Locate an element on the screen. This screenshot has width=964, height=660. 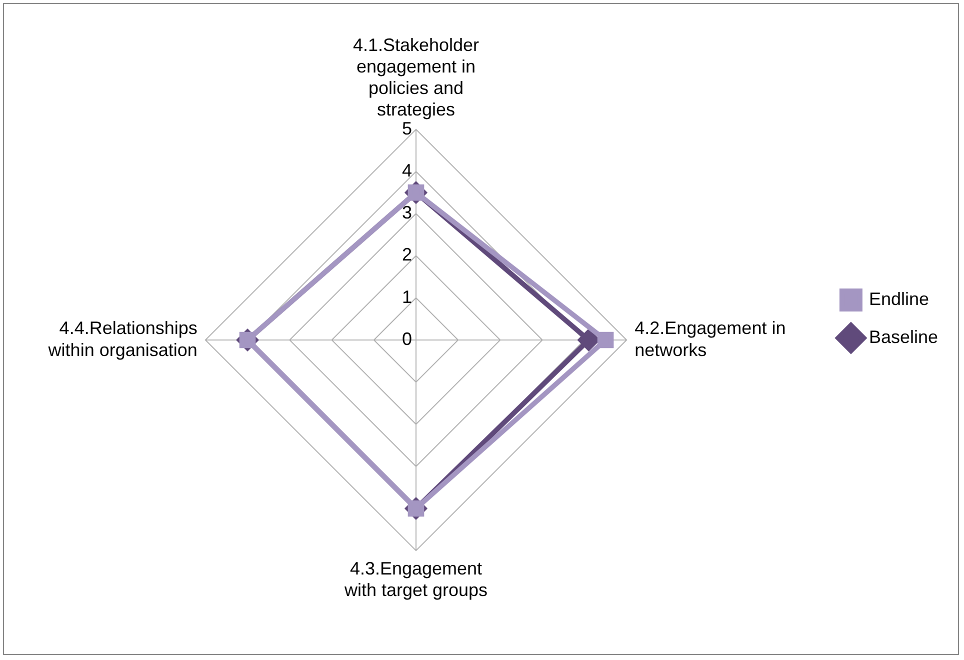
spoke-label: 4.3.Engagement with target groups is located at coordinates (415, 579).